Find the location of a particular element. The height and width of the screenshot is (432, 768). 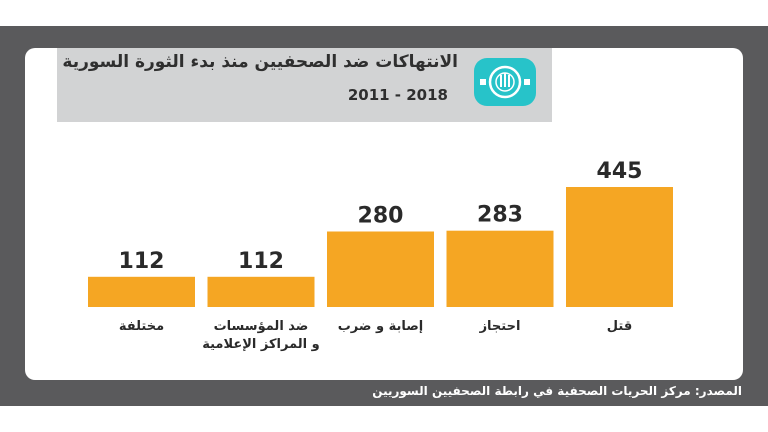

data-label: 283 is located at coordinates (500, 215).